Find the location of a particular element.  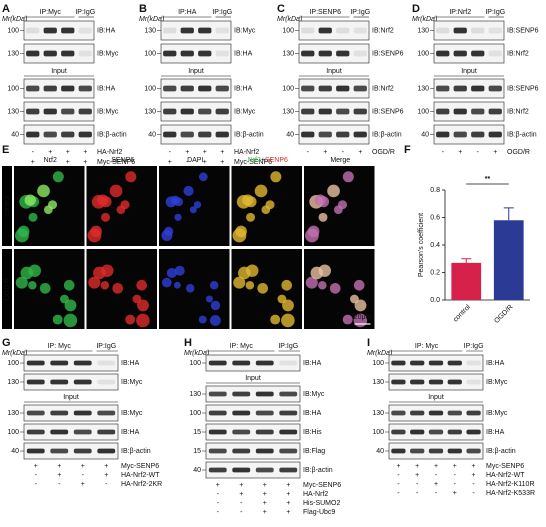

blot-label: IB:β-actin is located at coordinates (501, 451).